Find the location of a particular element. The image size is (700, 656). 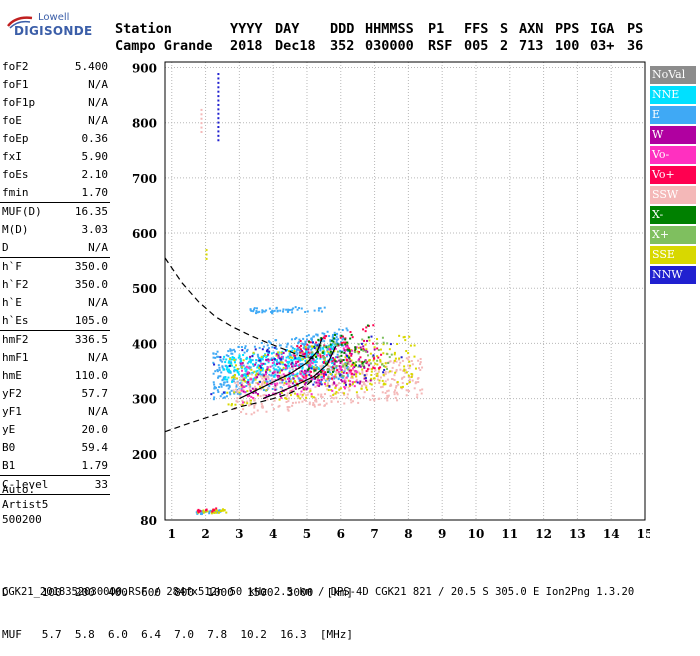

val-ddd: 352 is located at coordinates (342, 46).